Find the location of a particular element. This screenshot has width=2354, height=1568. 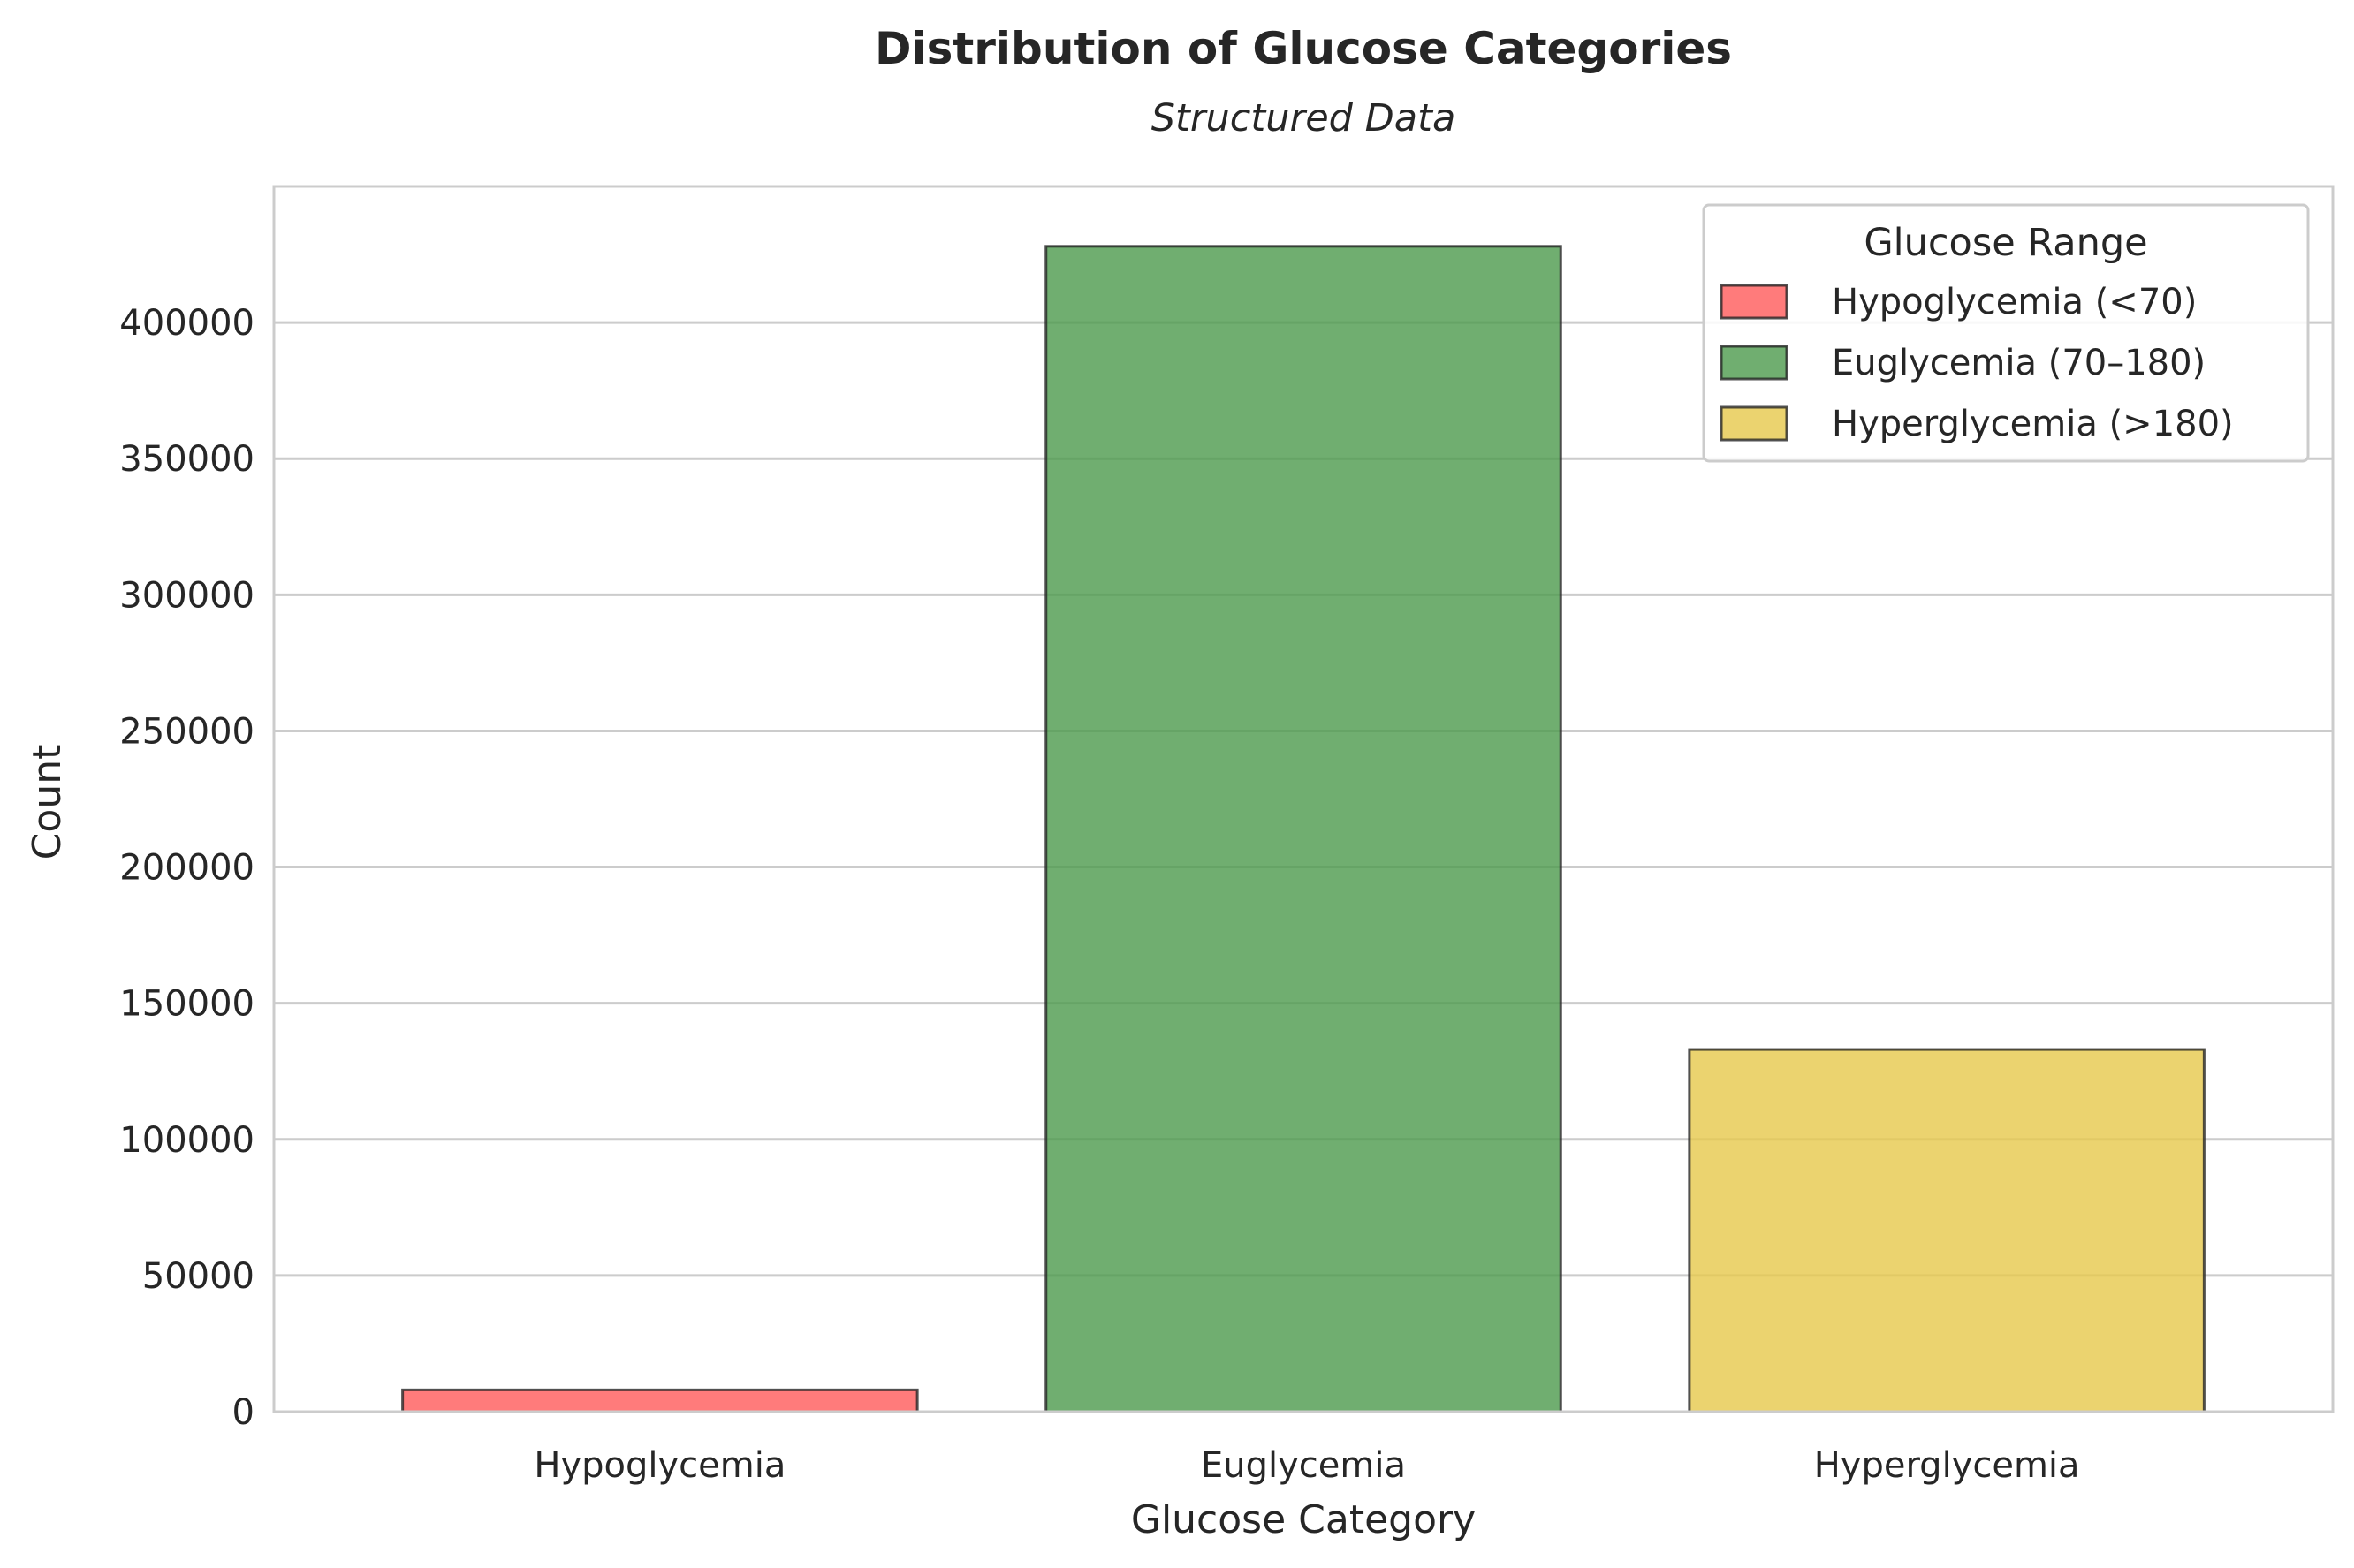

y-tick-label: 50000 is located at coordinates (198, 1276).